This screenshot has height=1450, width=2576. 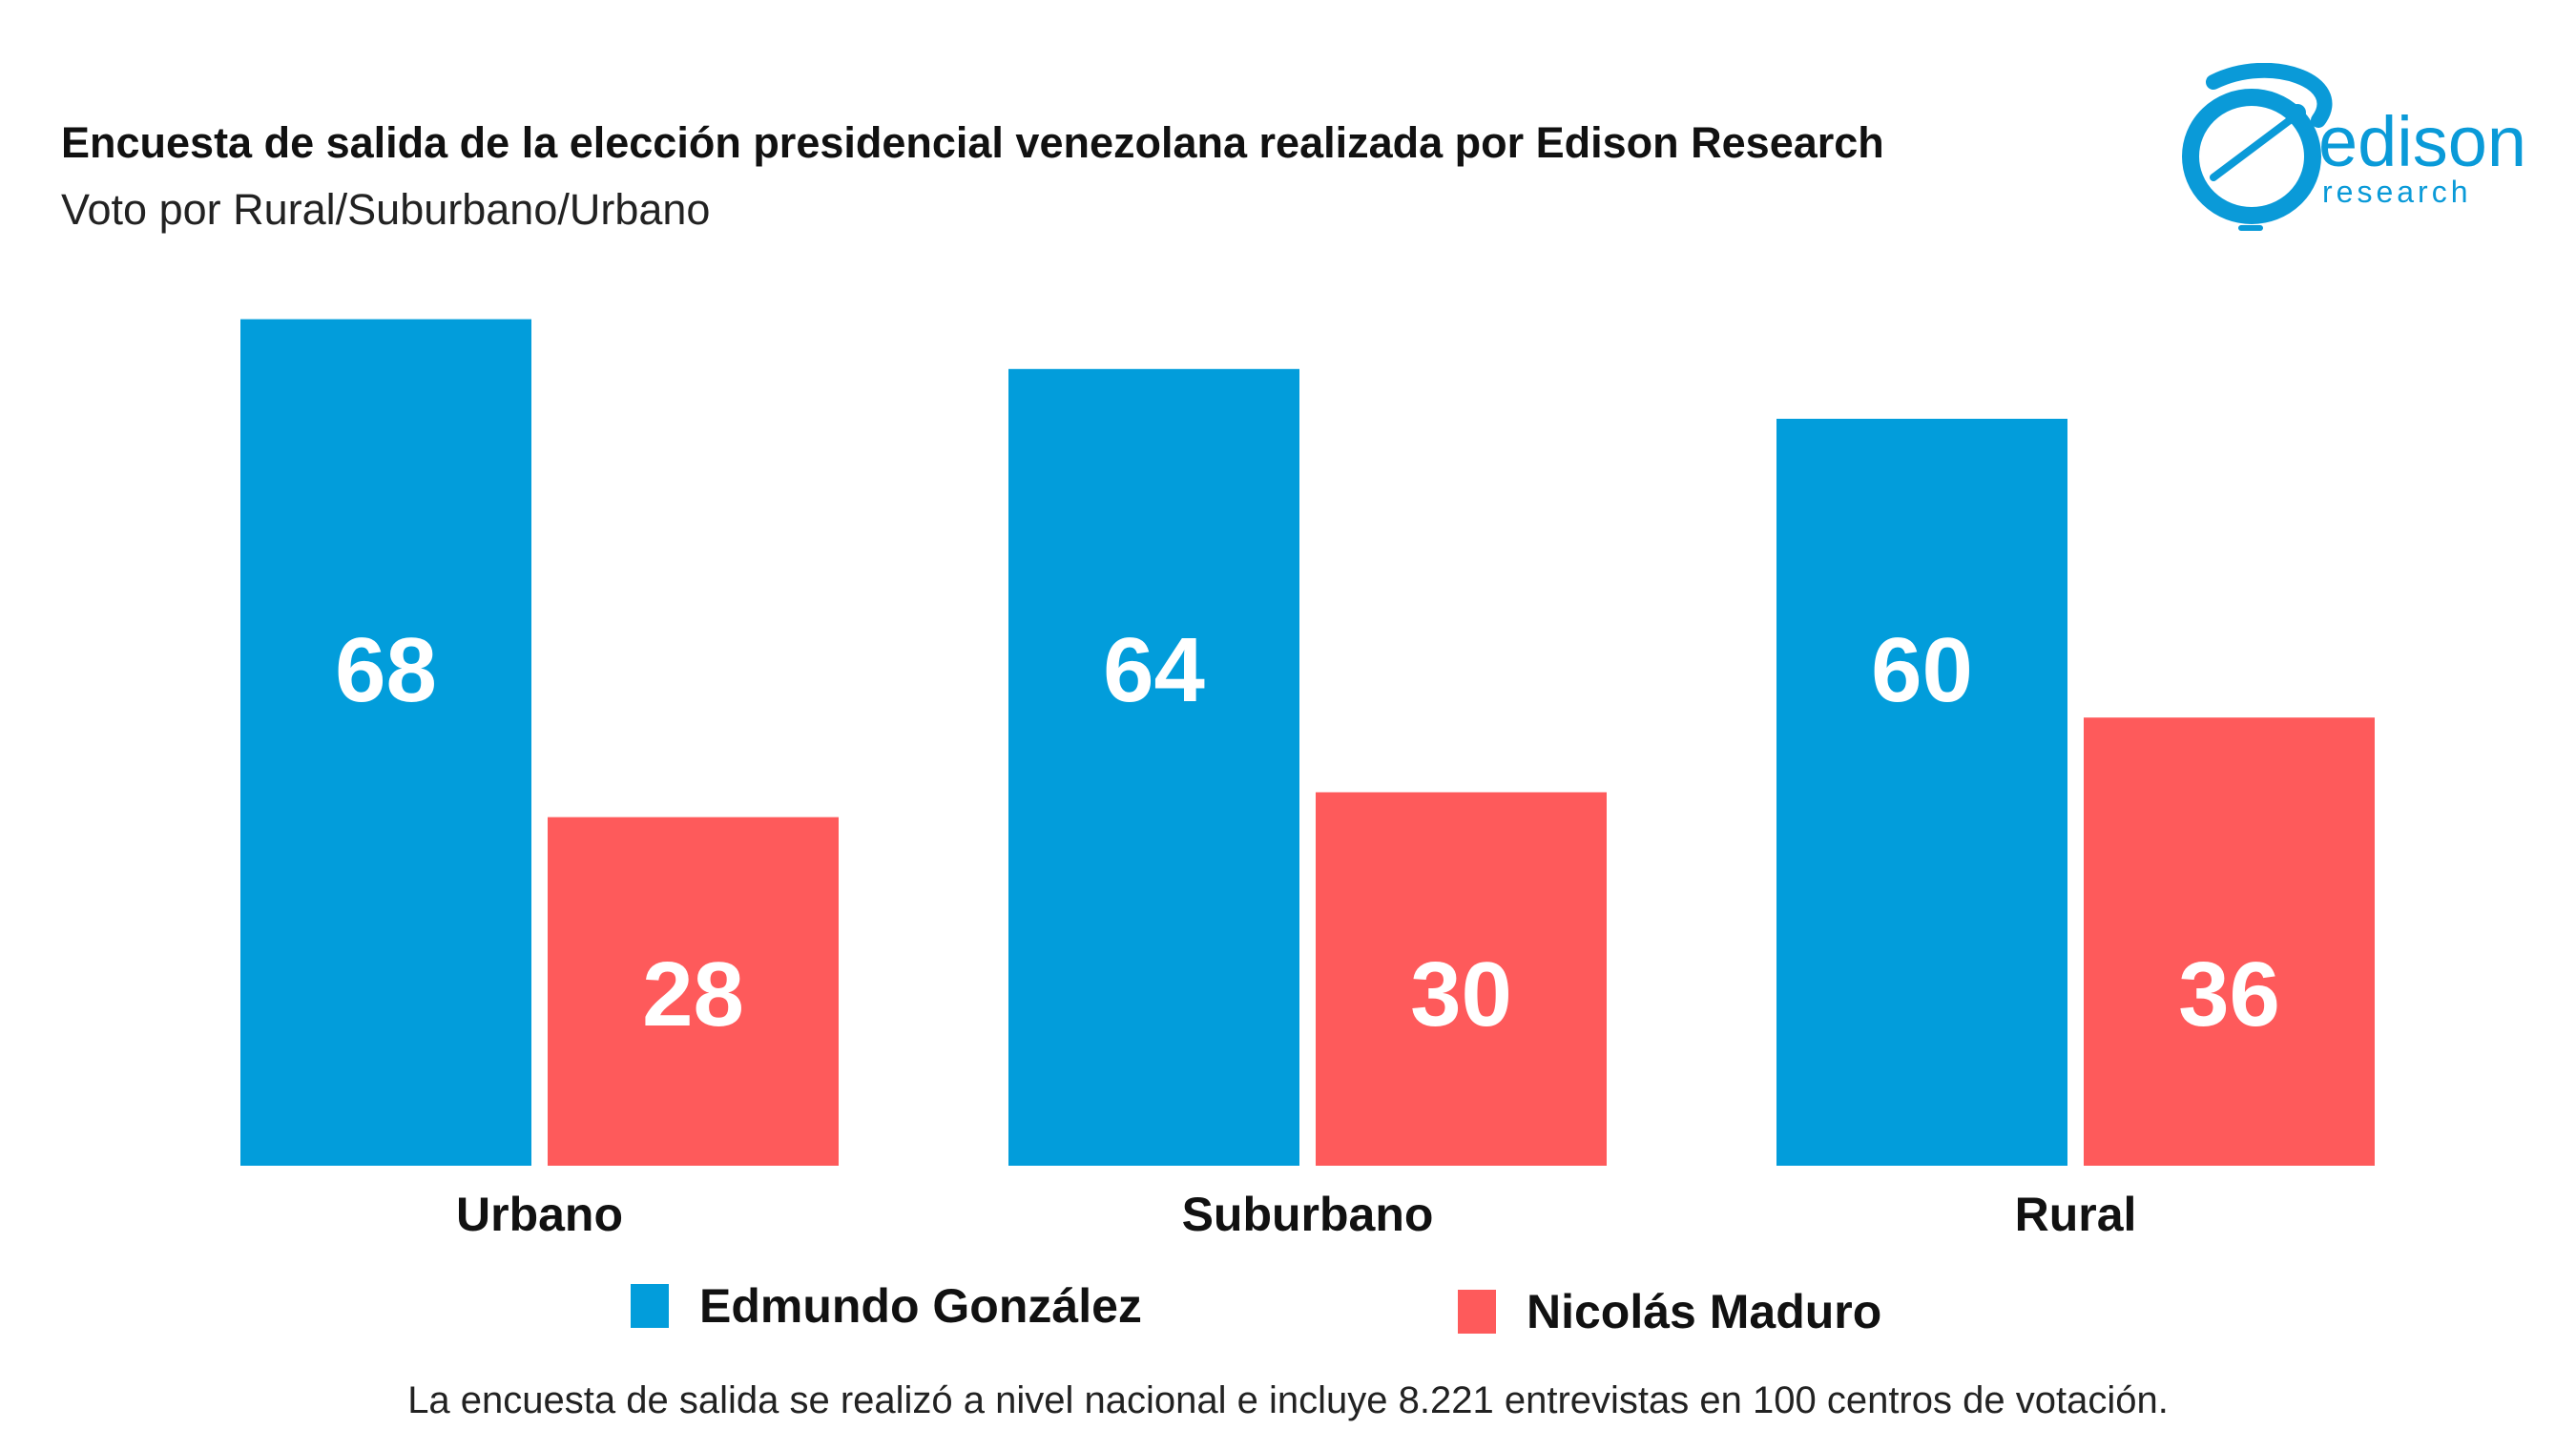 I want to click on data-label-suburbano-gonzalez: 64, so click(x=1154, y=670).